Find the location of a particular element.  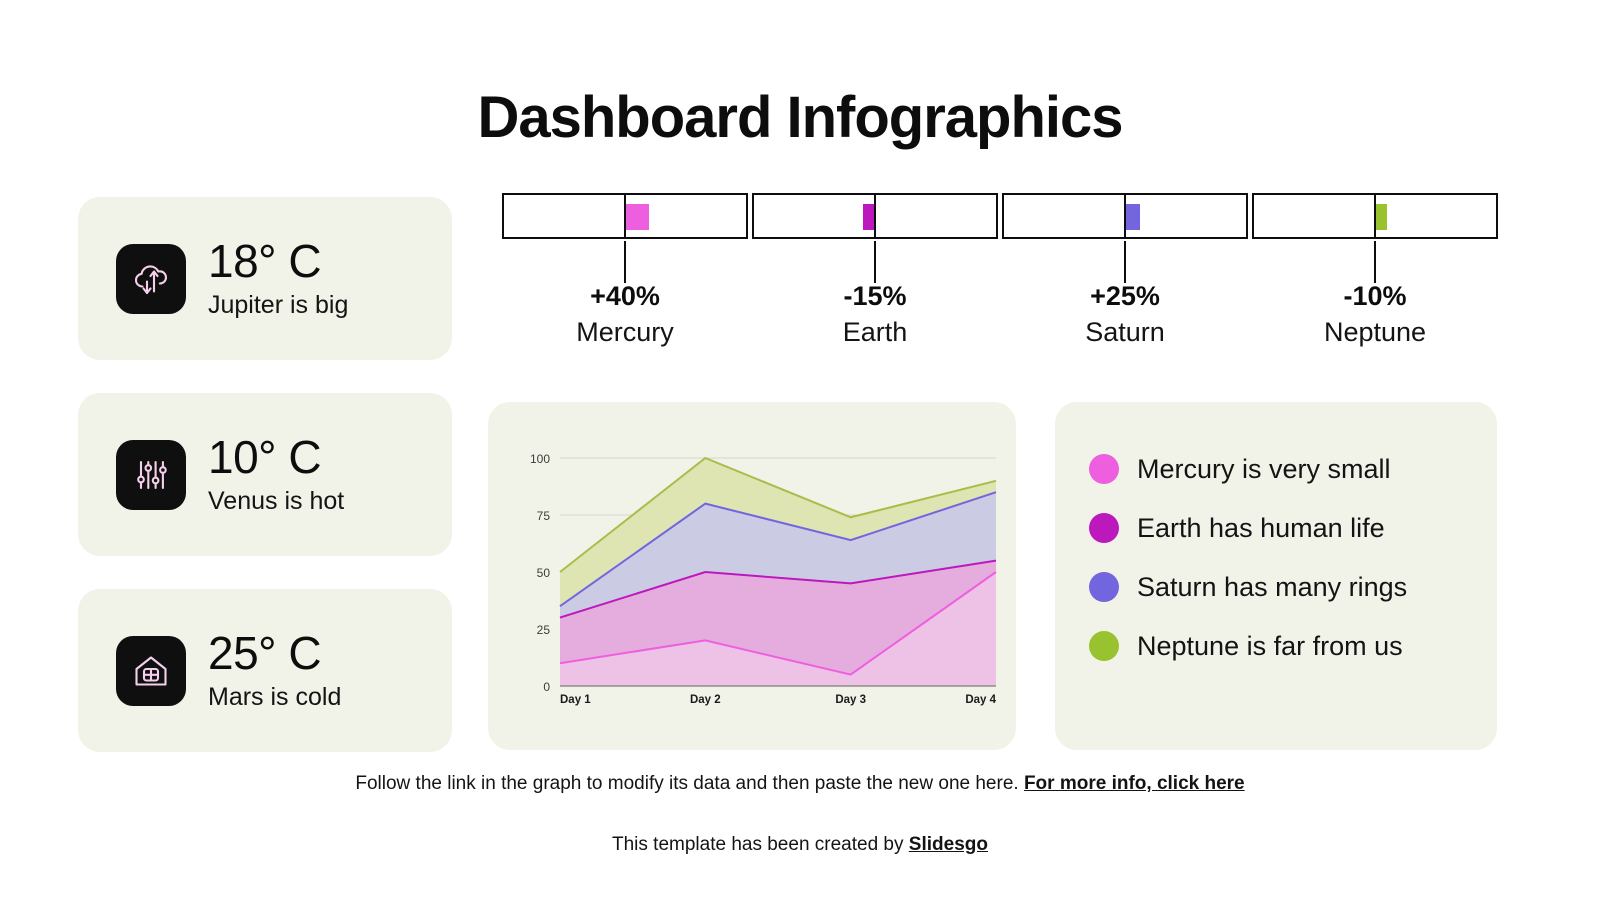

variance-bar-group: +40% Mercury -15% Earth +25% Saturn is located at coordinates (1001, 270).